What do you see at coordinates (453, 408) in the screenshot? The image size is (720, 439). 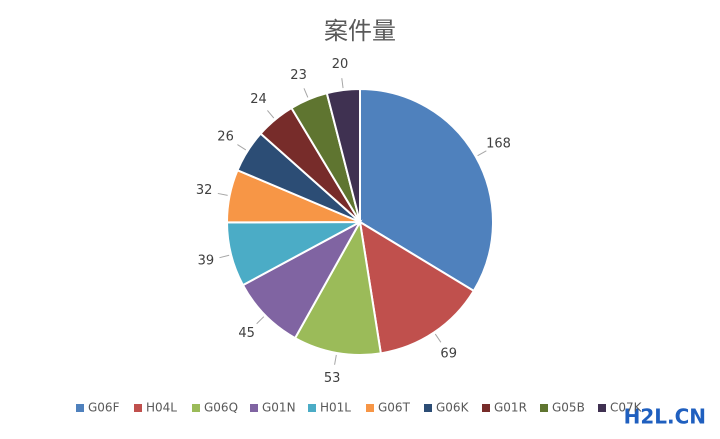 I see `legend-label: G06K` at bounding box center [453, 408].